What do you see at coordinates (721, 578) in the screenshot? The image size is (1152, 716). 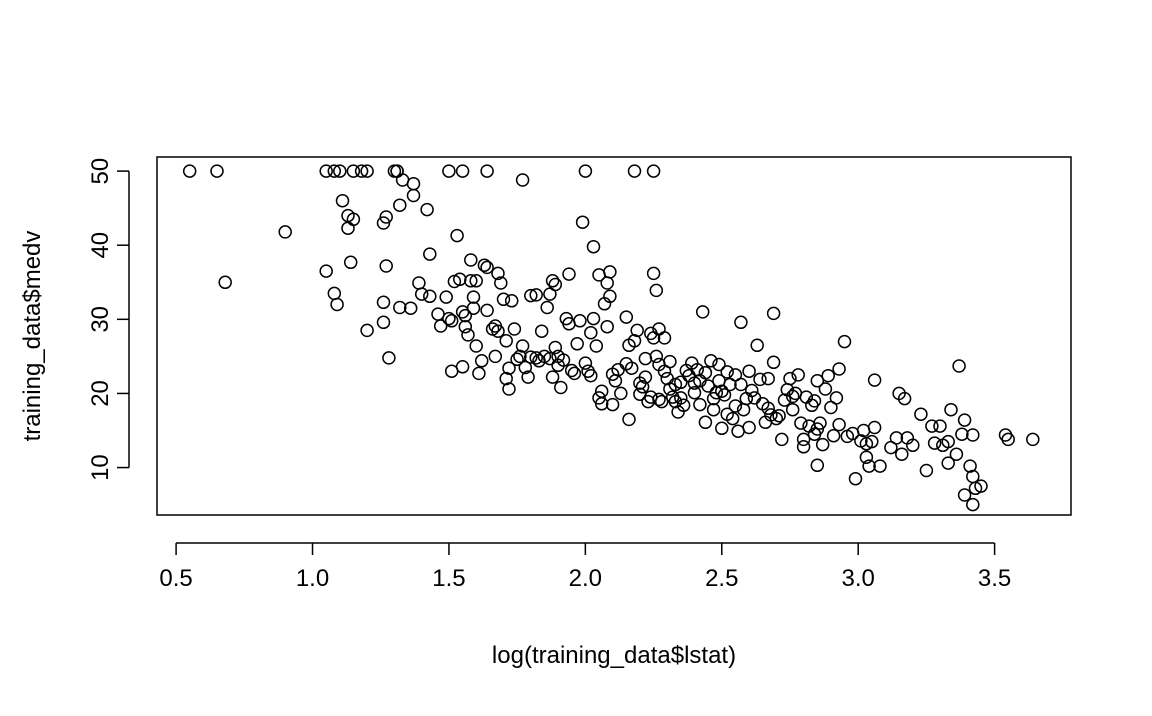 I see `x-tick-label: 2.5` at bounding box center [721, 578].